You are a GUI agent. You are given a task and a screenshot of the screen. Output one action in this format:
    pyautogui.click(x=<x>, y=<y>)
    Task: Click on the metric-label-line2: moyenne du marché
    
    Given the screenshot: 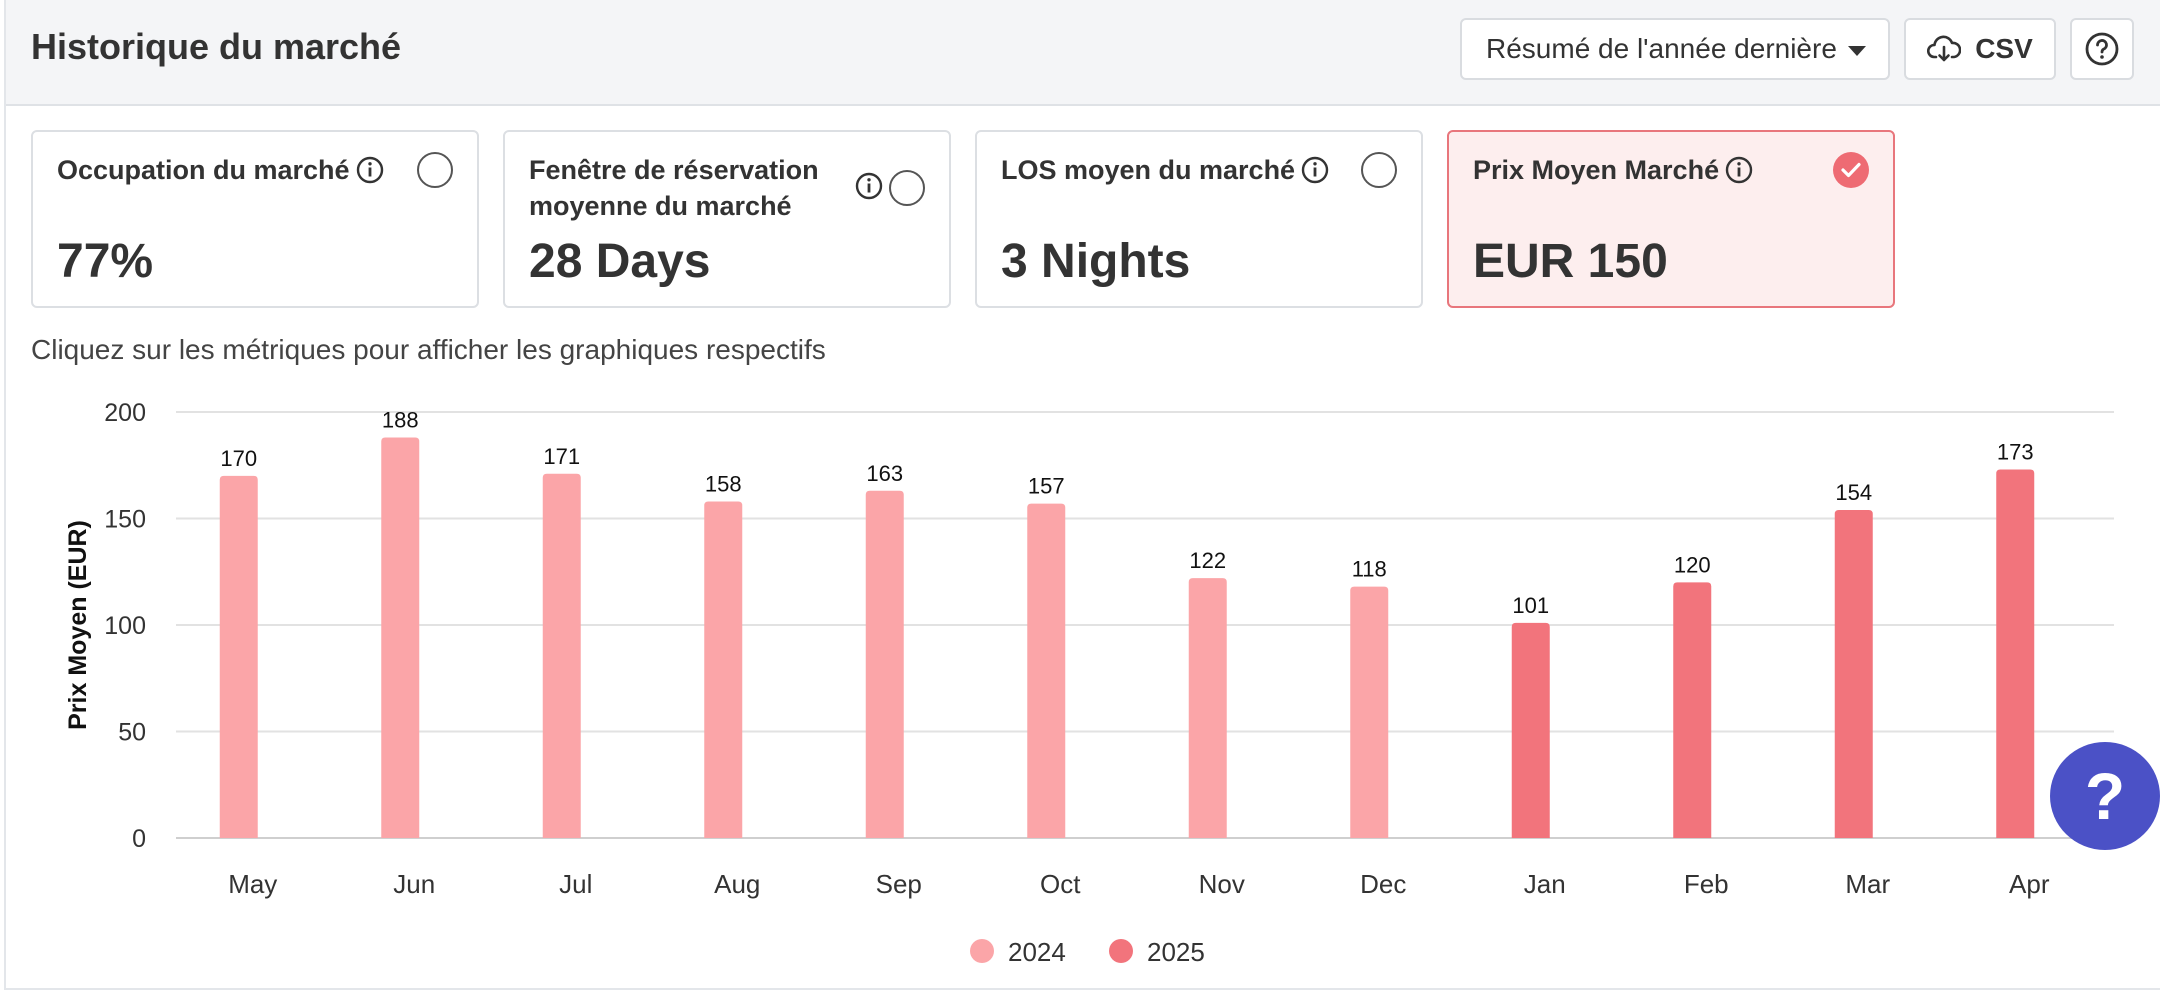 What is the action you would take?
    pyautogui.click(x=660, y=206)
    